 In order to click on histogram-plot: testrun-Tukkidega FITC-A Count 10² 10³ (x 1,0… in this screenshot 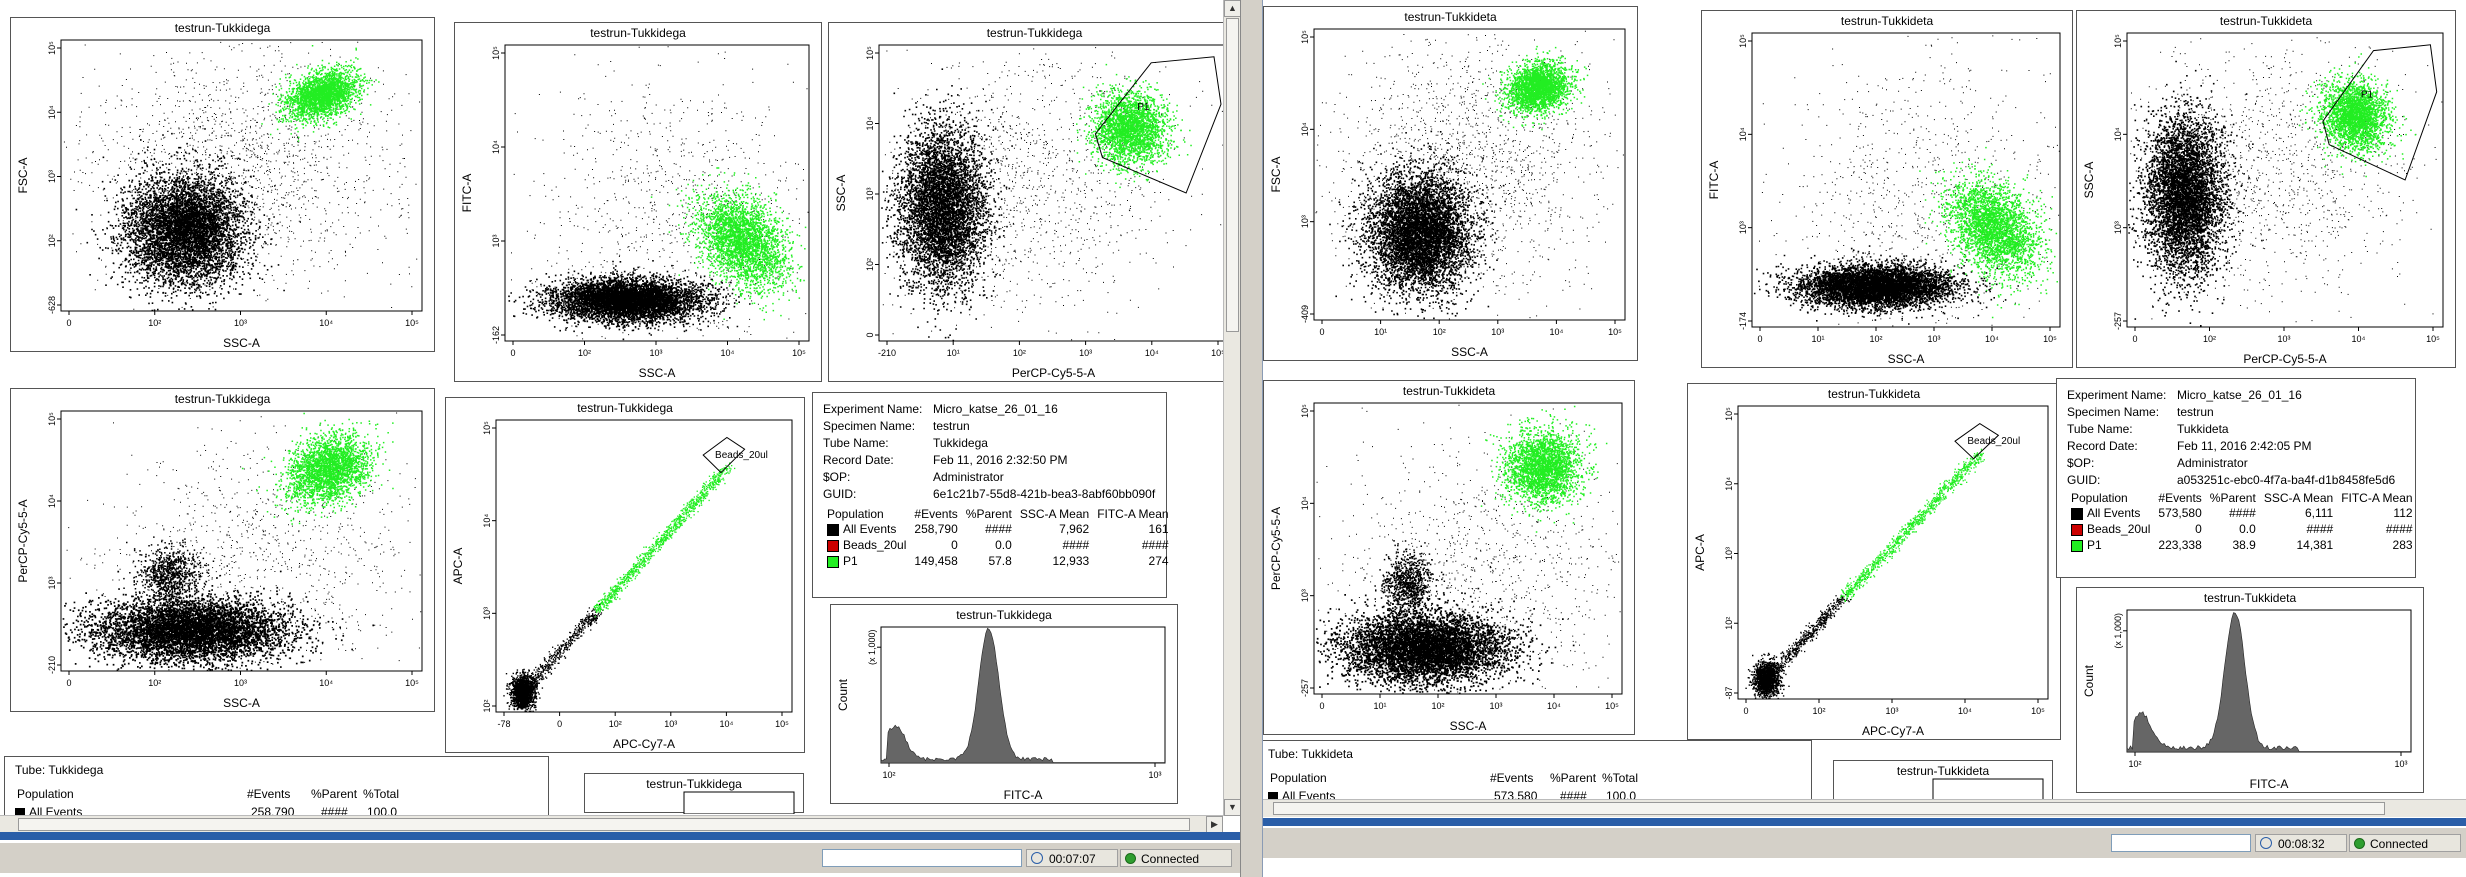, I will do `click(1004, 704)`.